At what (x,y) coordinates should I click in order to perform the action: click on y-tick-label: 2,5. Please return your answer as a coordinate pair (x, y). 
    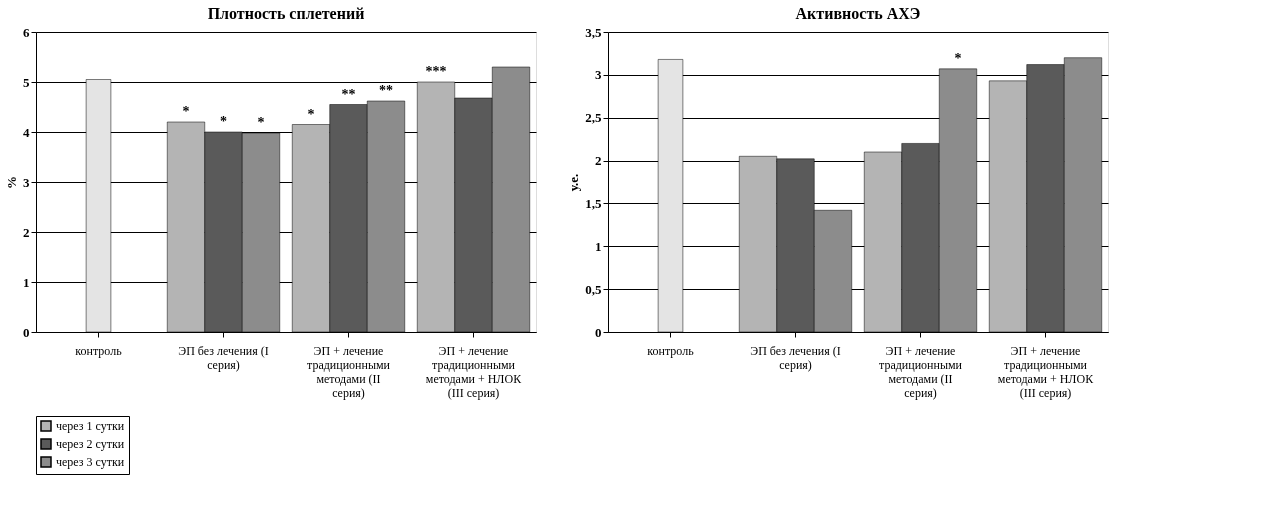
    Looking at the image, I should click on (593, 118).